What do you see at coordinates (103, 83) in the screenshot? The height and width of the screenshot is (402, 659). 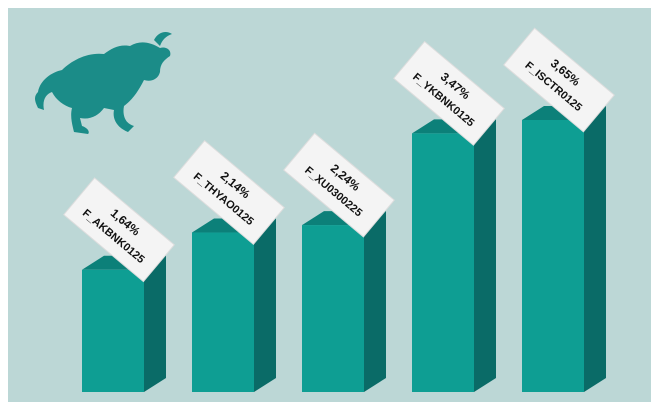 I see `bull-icon` at bounding box center [103, 83].